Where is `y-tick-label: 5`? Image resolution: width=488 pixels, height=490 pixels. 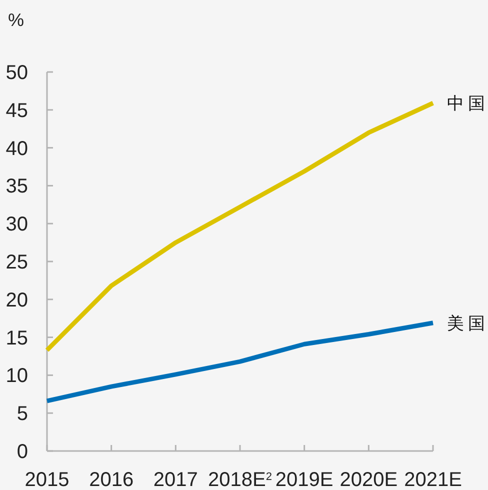 y-tick-label: 5 is located at coordinates (22, 414).